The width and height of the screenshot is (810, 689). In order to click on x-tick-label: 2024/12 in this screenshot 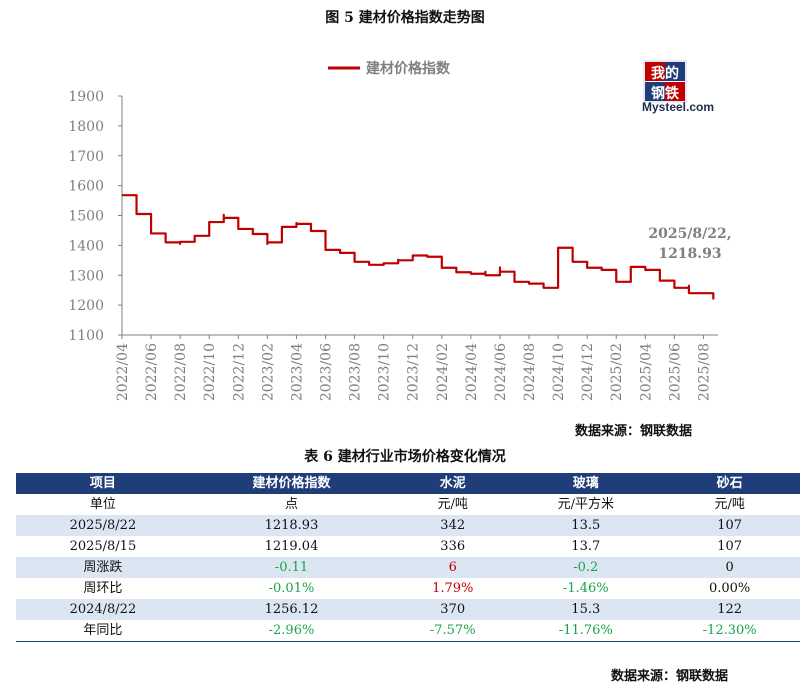, I will do `click(588, 372)`.